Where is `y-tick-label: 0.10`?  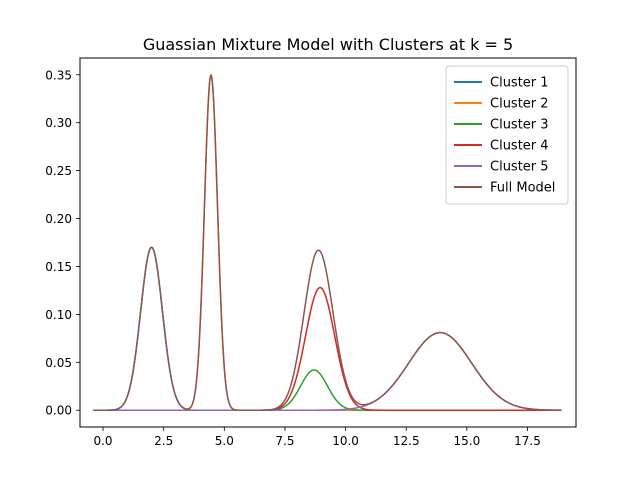 y-tick-label: 0.10 is located at coordinates (58, 315).